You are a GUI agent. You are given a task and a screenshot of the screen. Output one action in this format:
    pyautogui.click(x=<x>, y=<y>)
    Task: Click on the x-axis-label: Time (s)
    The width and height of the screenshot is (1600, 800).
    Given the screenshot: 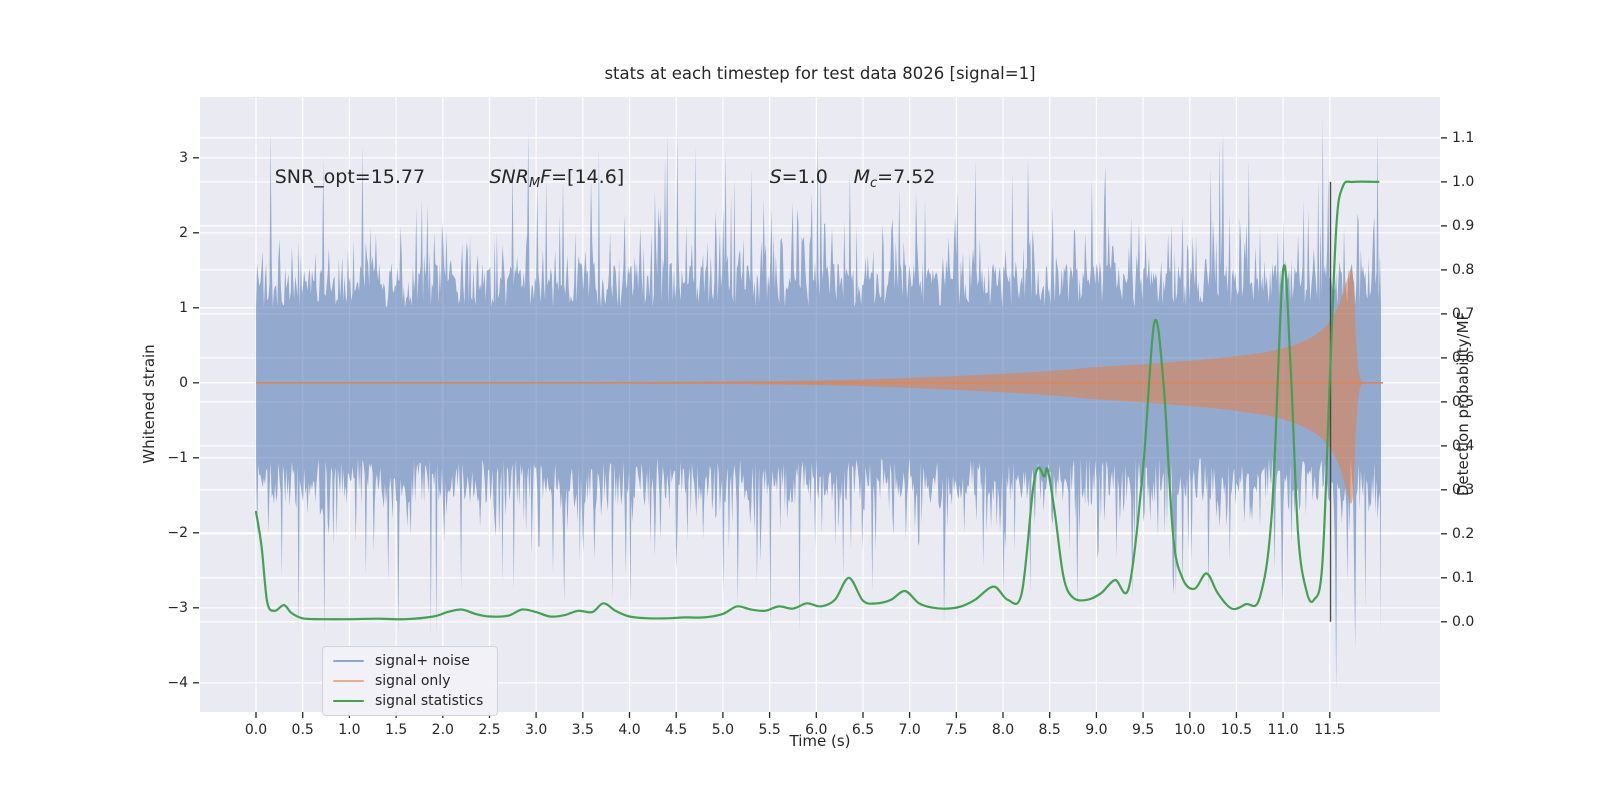 What is the action you would take?
    pyautogui.click(x=820, y=741)
    